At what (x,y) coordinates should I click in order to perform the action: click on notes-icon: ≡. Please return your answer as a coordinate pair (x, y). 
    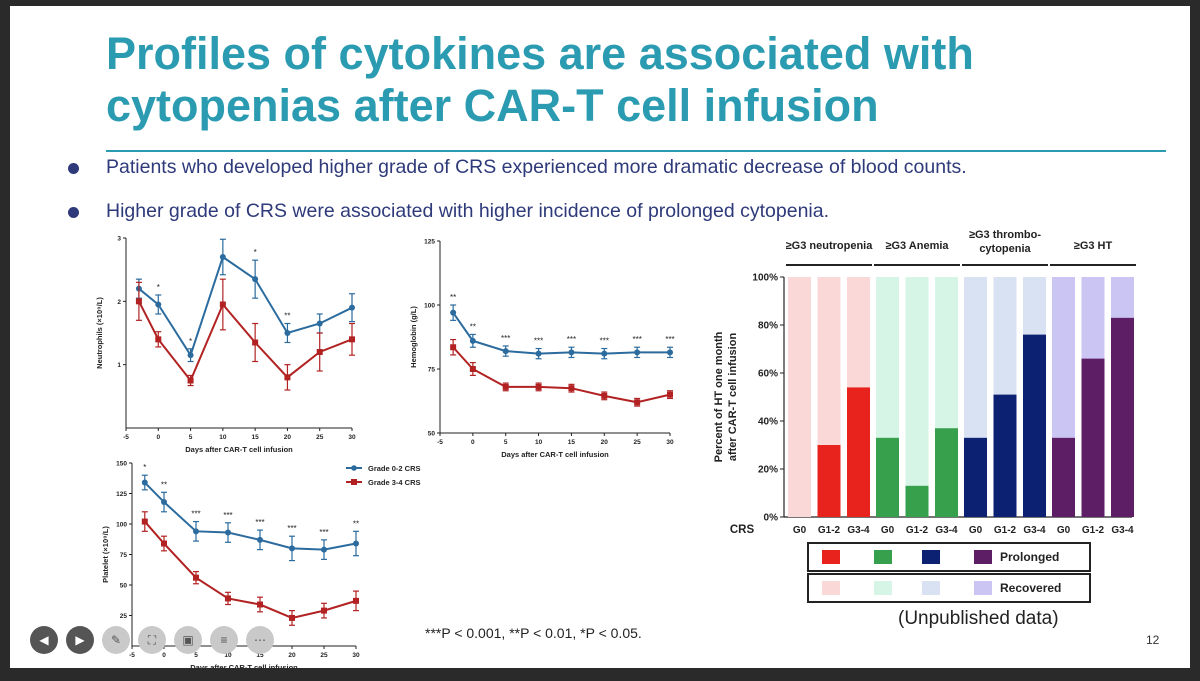
    Looking at the image, I should click on (224, 640).